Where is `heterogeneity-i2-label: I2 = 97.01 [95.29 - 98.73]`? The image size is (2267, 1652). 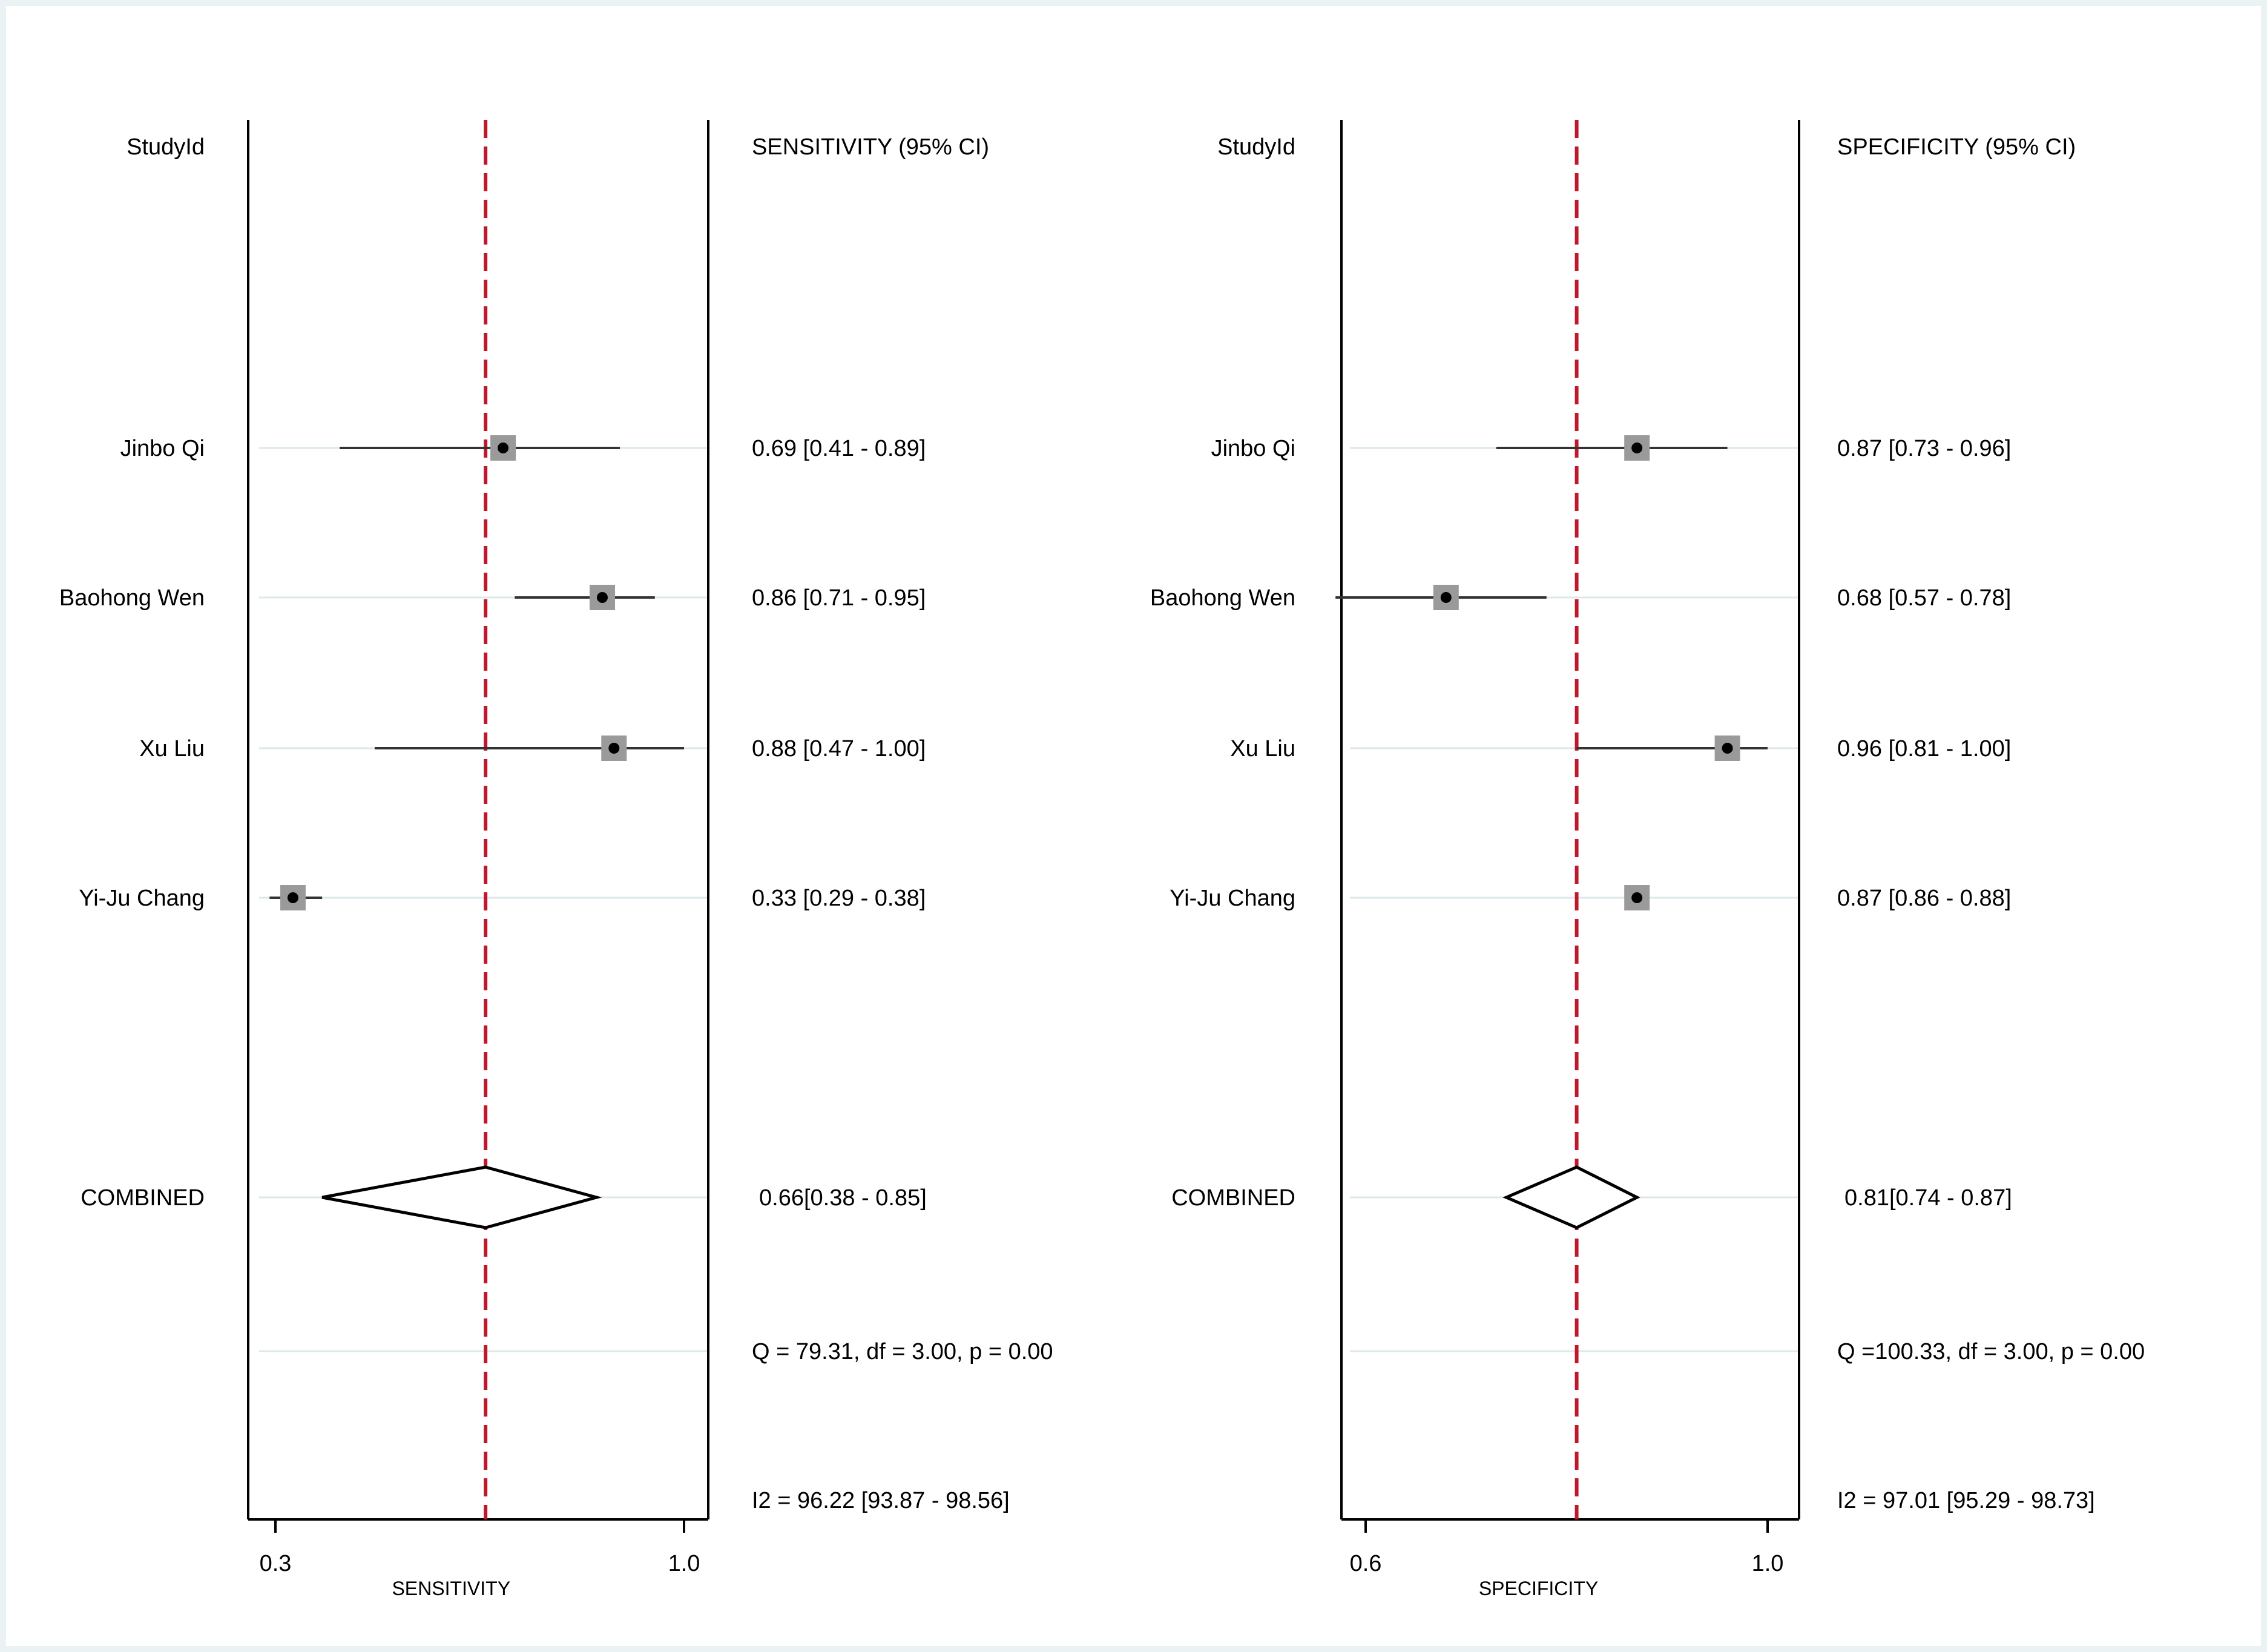 heterogeneity-i2-label: I2 = 97.01 [95.29 - 98.73] is located at coordinates (1966, 1501).